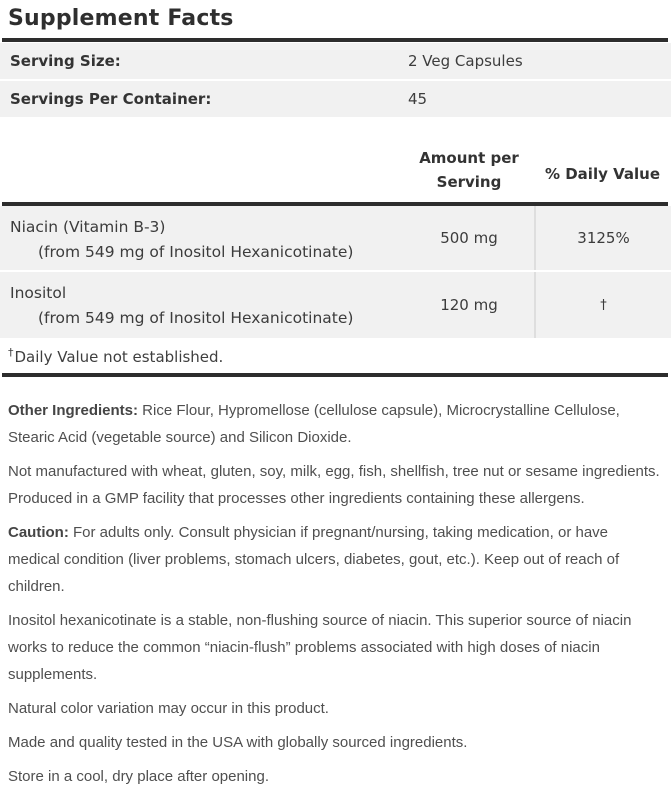 The image size is (671, 790). Describe the element at coordinates (119, 356) in the screenshot. I see `footnote-text: Daily Value not established.` at that location.